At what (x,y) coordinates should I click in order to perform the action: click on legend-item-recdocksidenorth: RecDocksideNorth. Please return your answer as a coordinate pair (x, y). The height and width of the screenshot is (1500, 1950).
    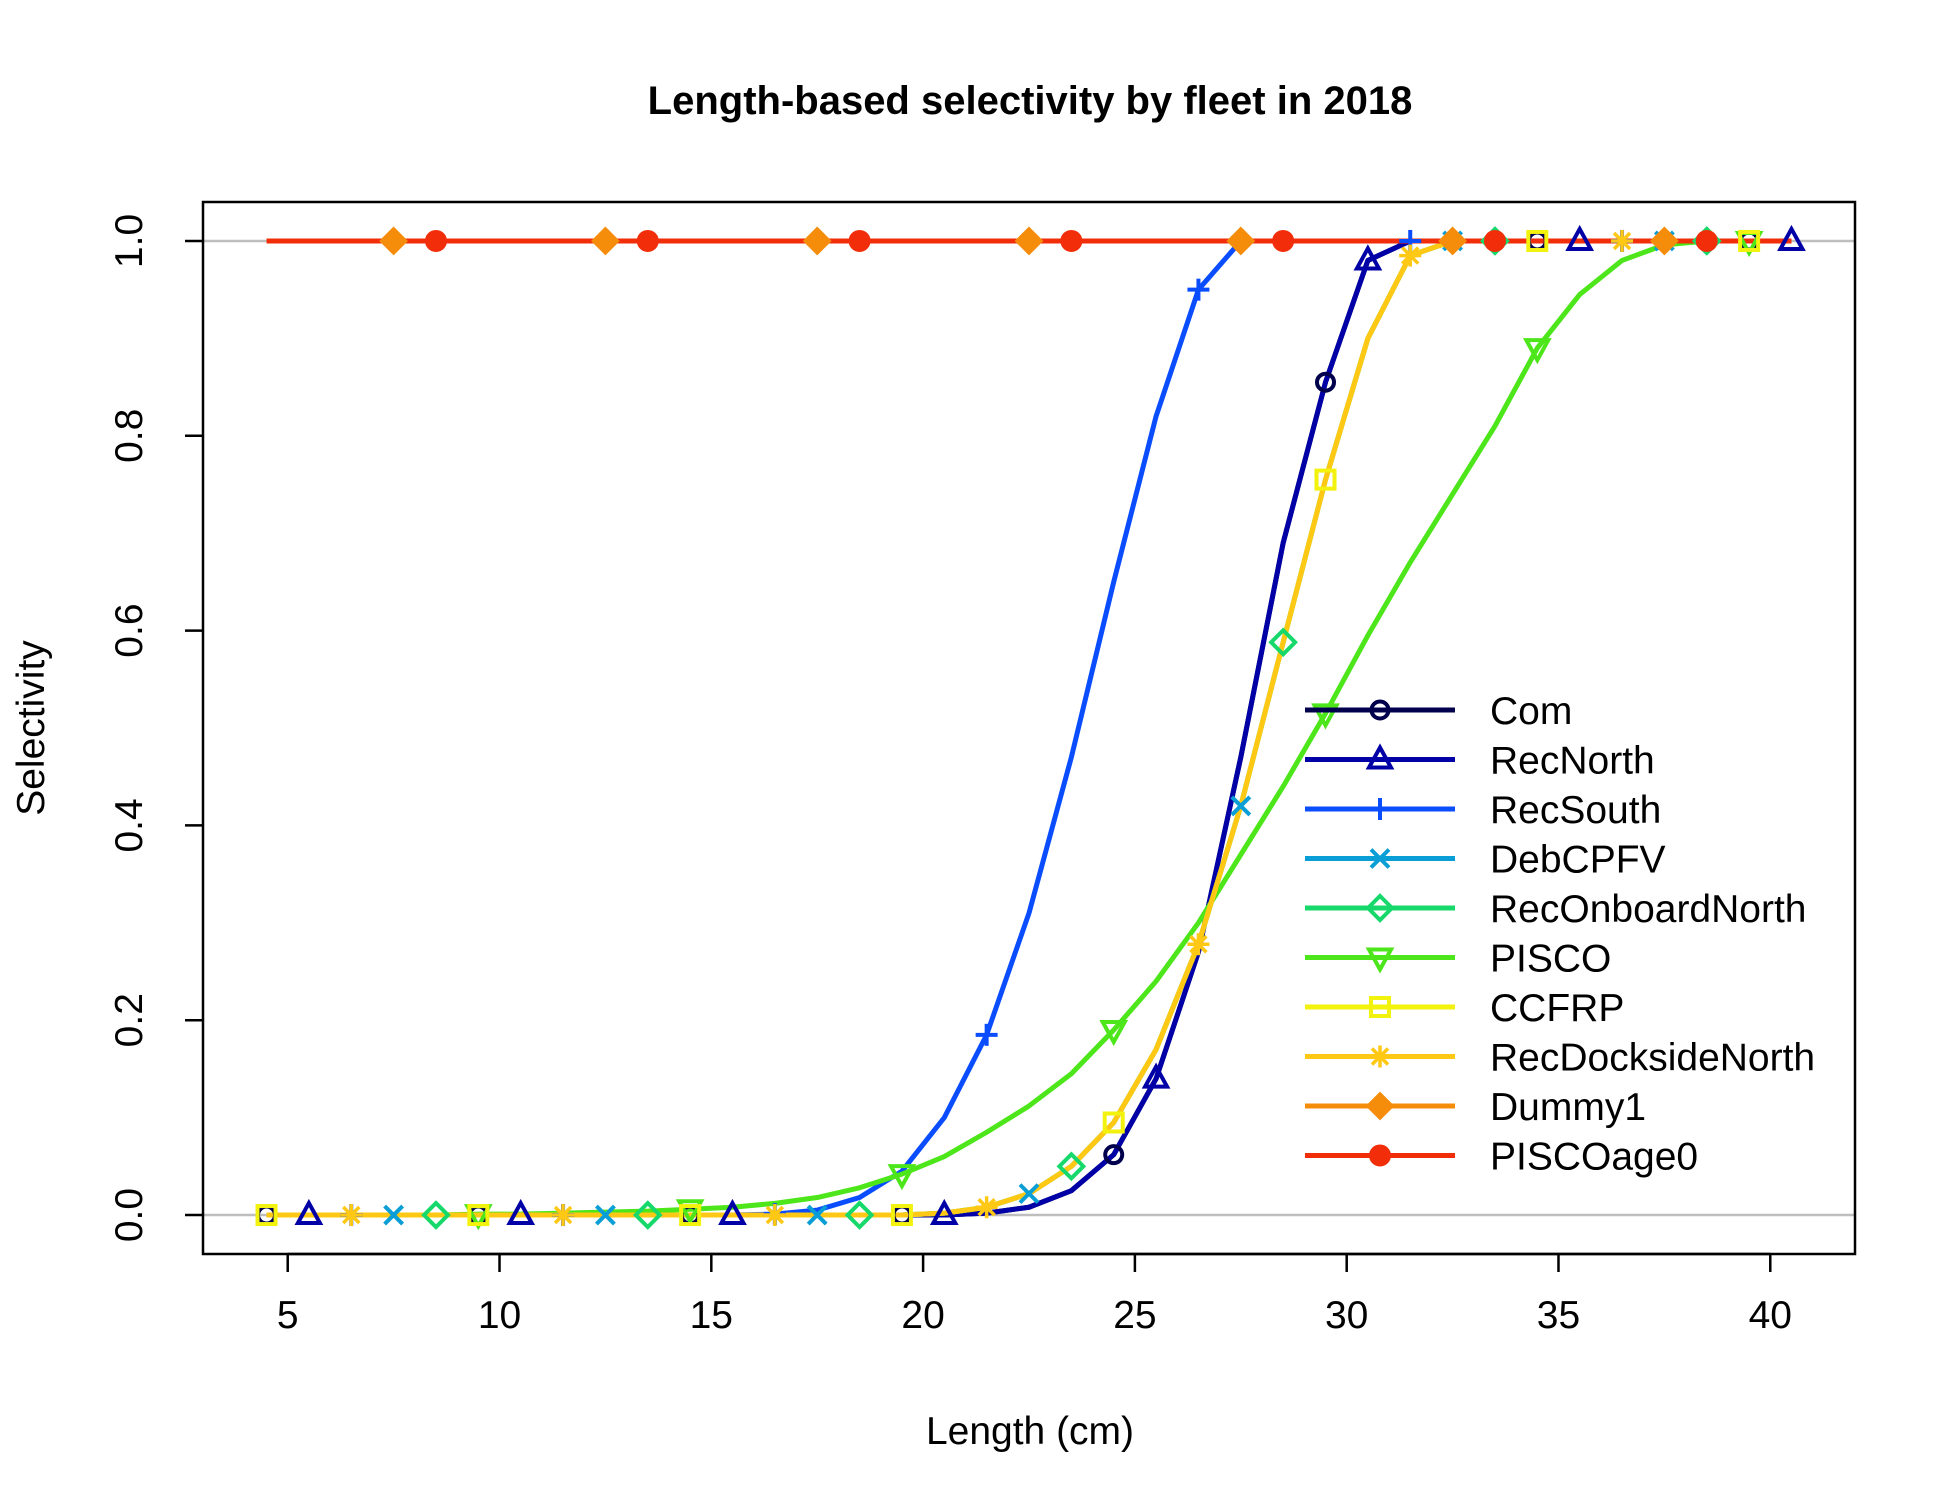
    Looking at the image, I should click on (1560, 1058).